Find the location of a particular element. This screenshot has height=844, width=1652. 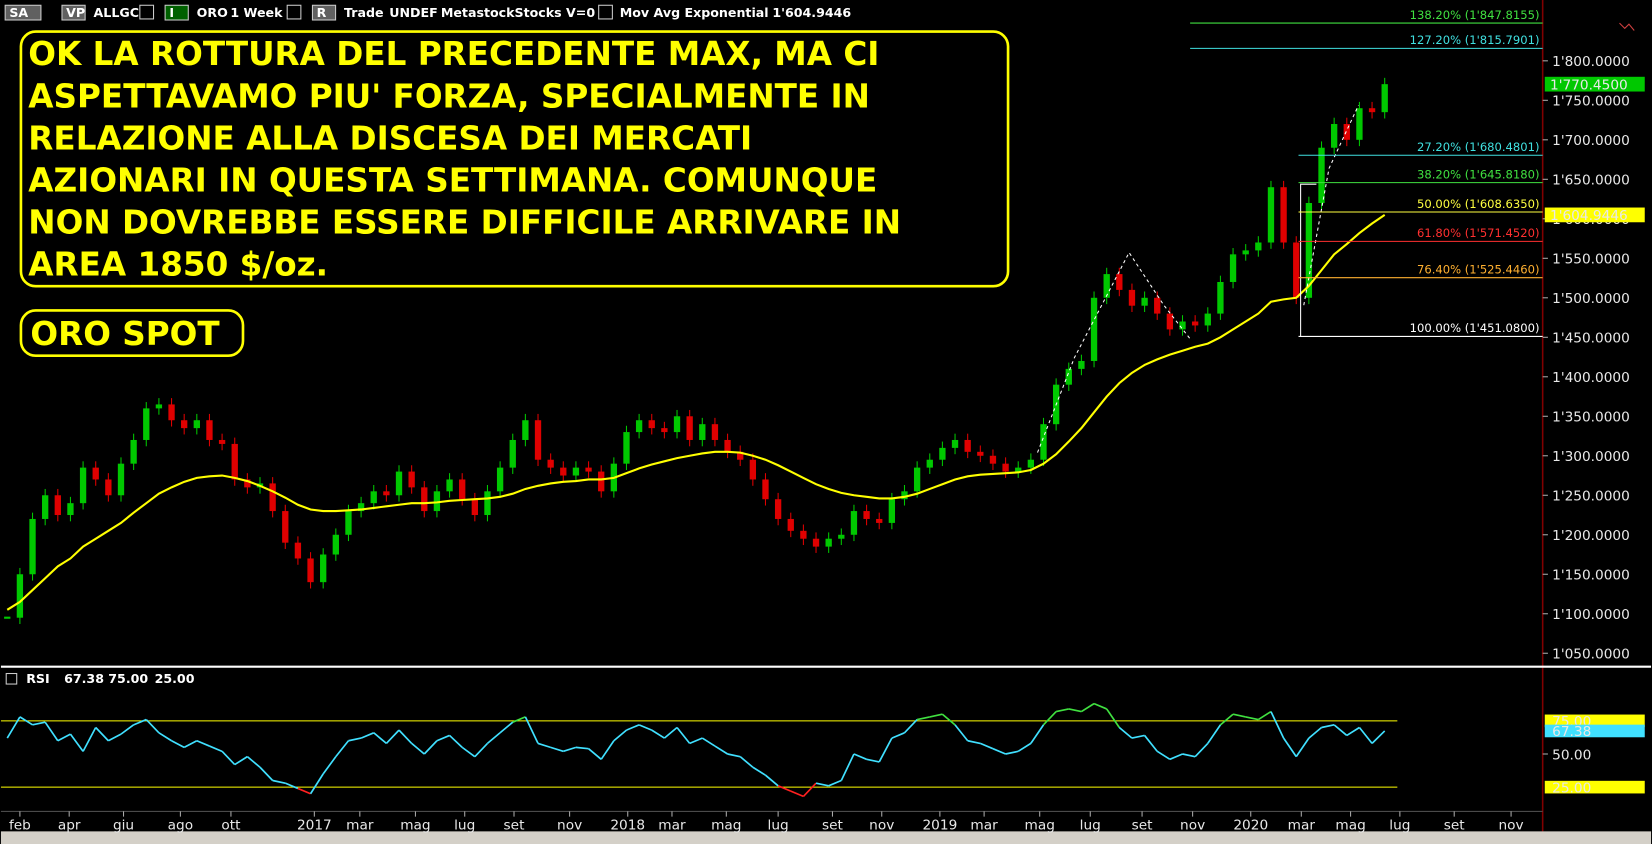

rsi-tick-label: 50.00 is located at coordinates (1571, 755).